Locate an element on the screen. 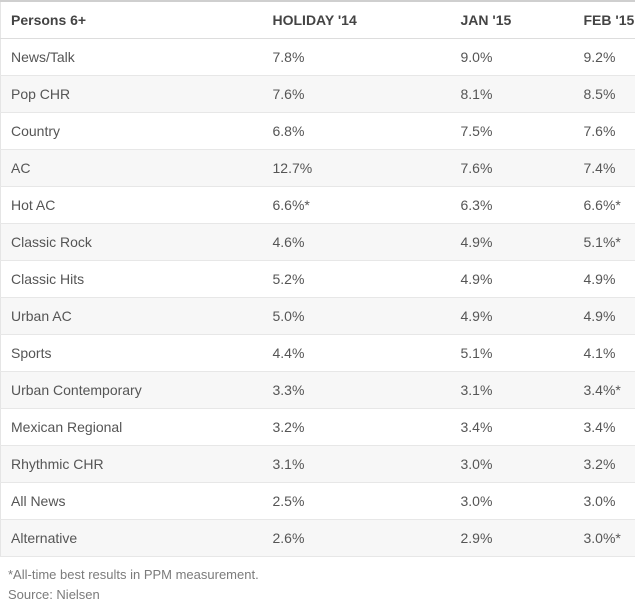 The width and height of the screenshot is (635, 604). format-label: Pop CHR is located at coordinates (131, 94).